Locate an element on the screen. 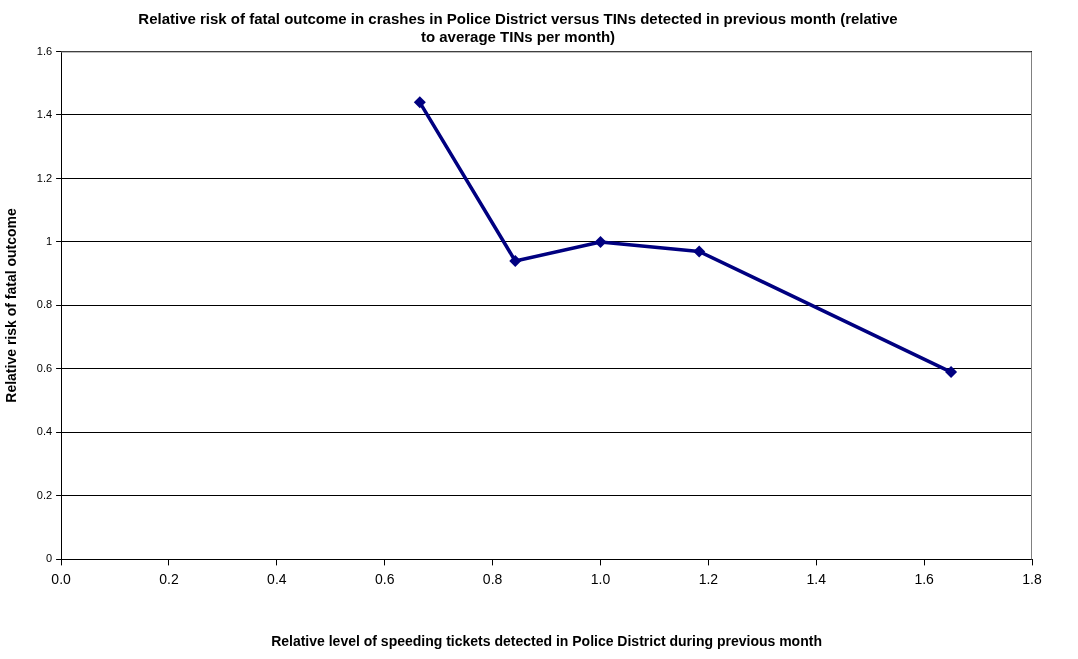  y-tick-label: 0.4 is located at coordinates (44, 431).